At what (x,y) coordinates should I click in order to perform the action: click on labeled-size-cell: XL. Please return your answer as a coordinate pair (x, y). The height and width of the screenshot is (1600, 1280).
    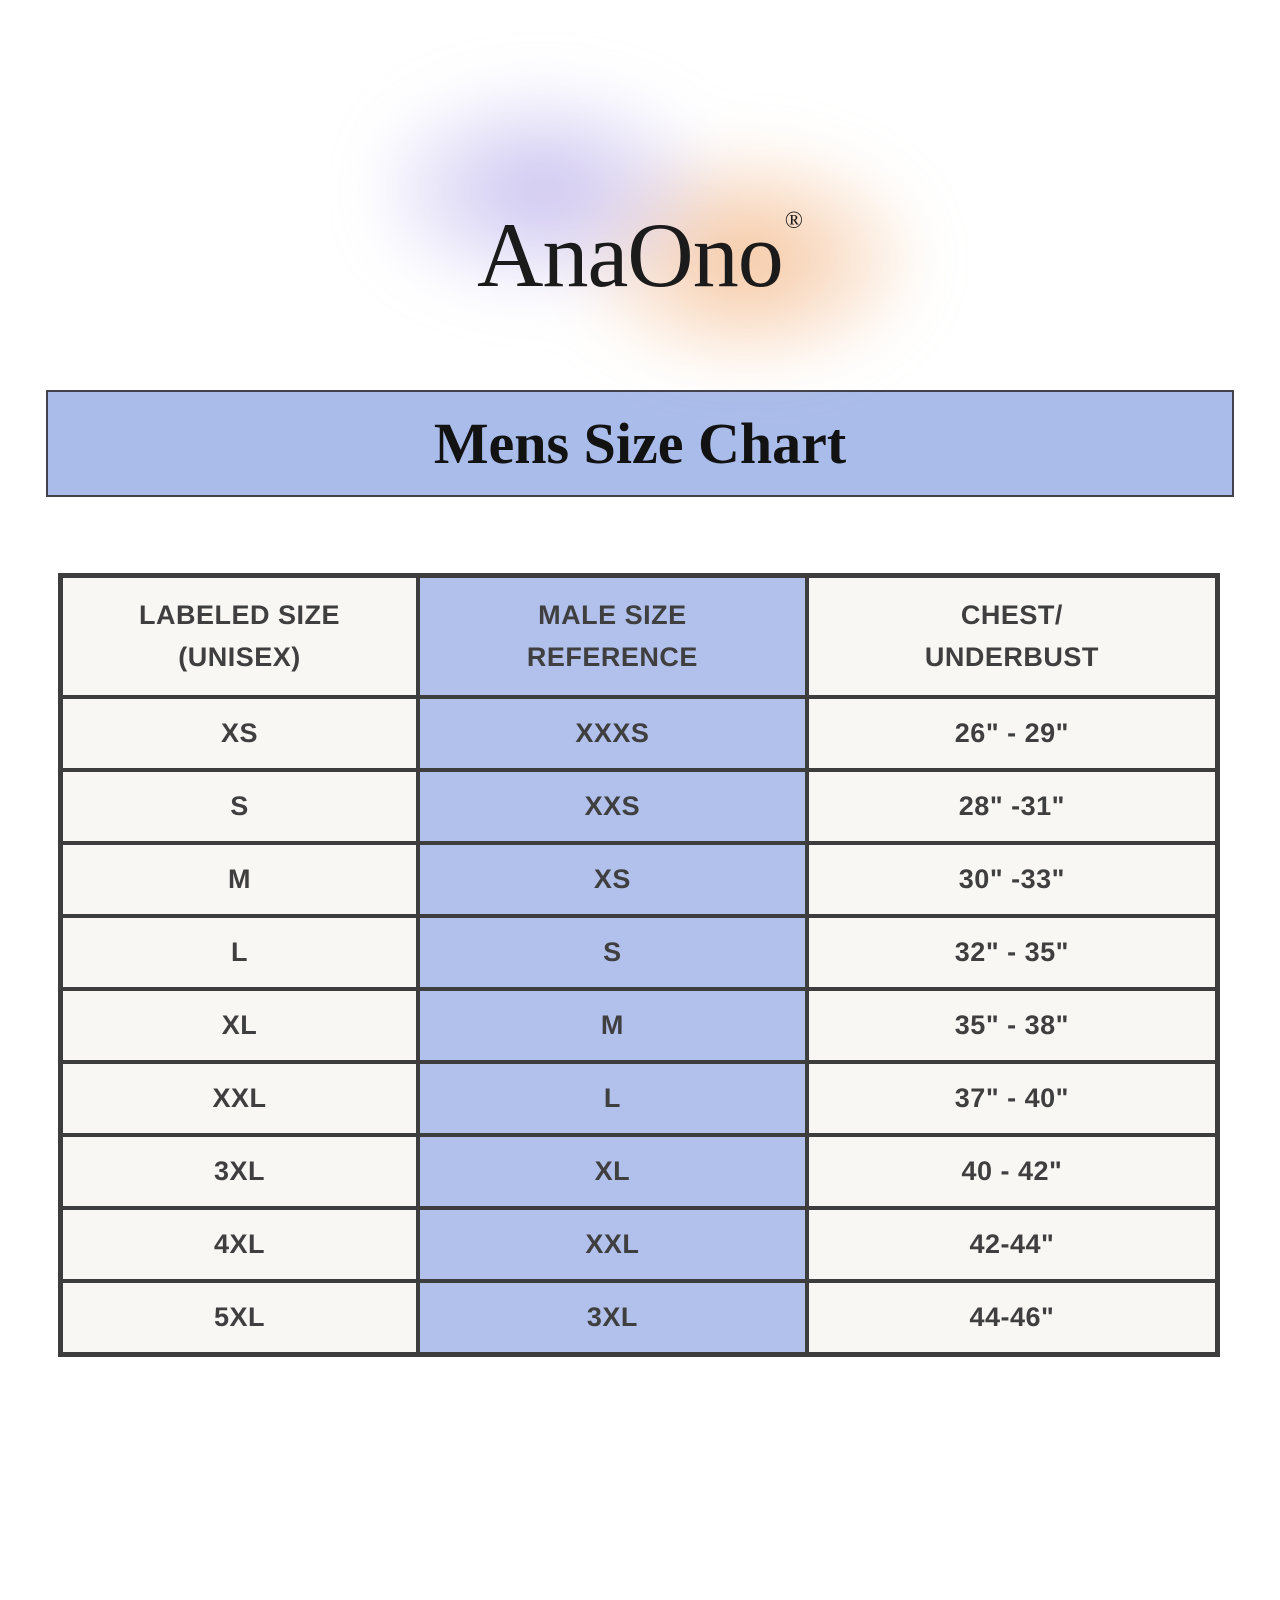
    Looking at the image, I should click on (239, 1025).